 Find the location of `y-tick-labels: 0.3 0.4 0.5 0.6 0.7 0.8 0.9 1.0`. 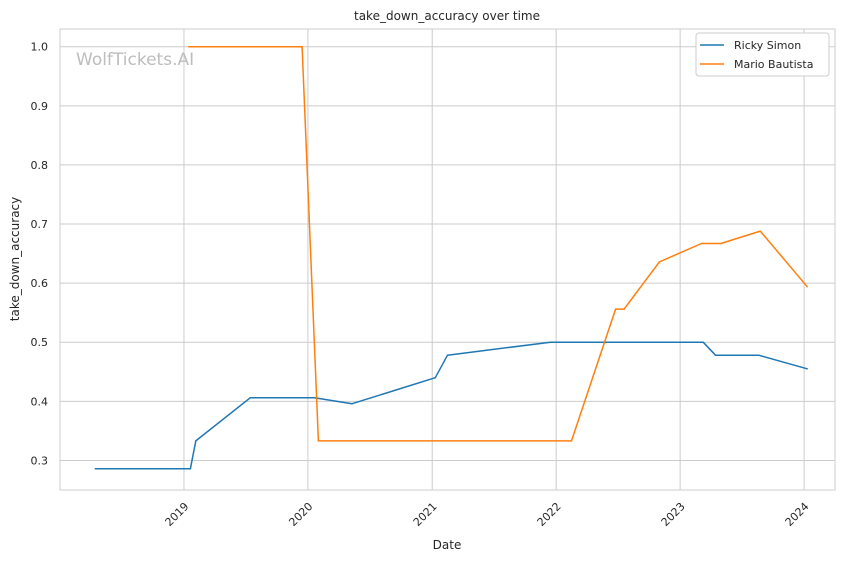

y-tick-labels: 0.3 0.4 0.5 0.6 0.7 0.8 0.9 1.0 is located at coordinates (40, 254).